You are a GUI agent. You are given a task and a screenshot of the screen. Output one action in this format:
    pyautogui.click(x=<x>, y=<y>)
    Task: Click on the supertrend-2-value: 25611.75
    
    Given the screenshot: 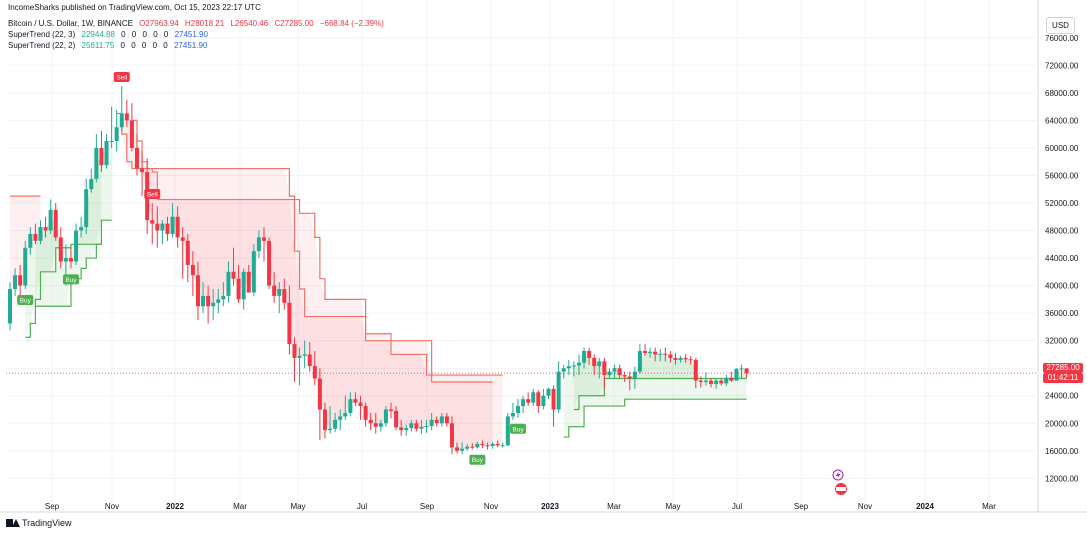 What is the action you would take?
    pyautogui.click(x=98, y=45)
    